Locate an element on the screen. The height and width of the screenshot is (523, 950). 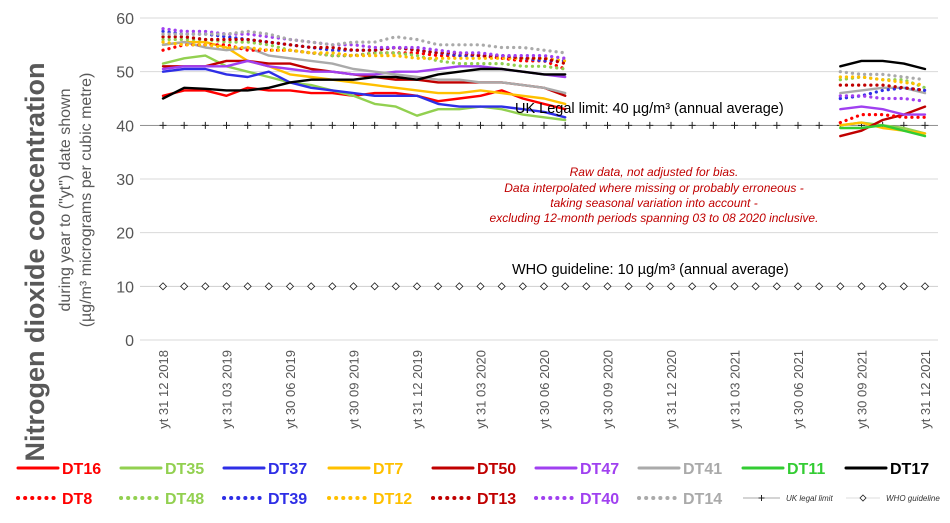
legend-label-dt13: DT13 is located at coordinates (496, 499).